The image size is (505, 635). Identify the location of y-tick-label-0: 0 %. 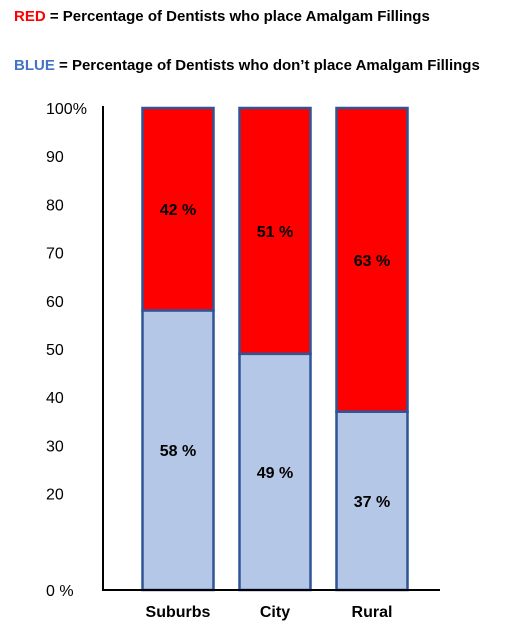
(60, 591).